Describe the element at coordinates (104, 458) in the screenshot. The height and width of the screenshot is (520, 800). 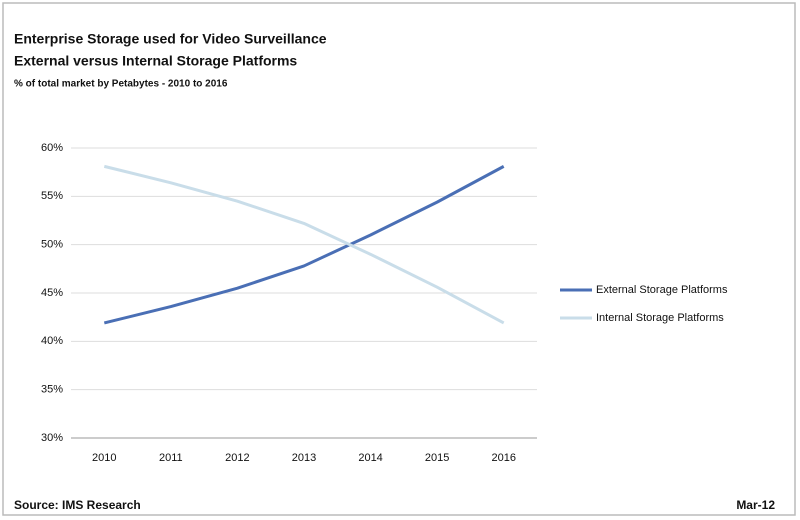
I see `x-tick-label: 2010` at that location.